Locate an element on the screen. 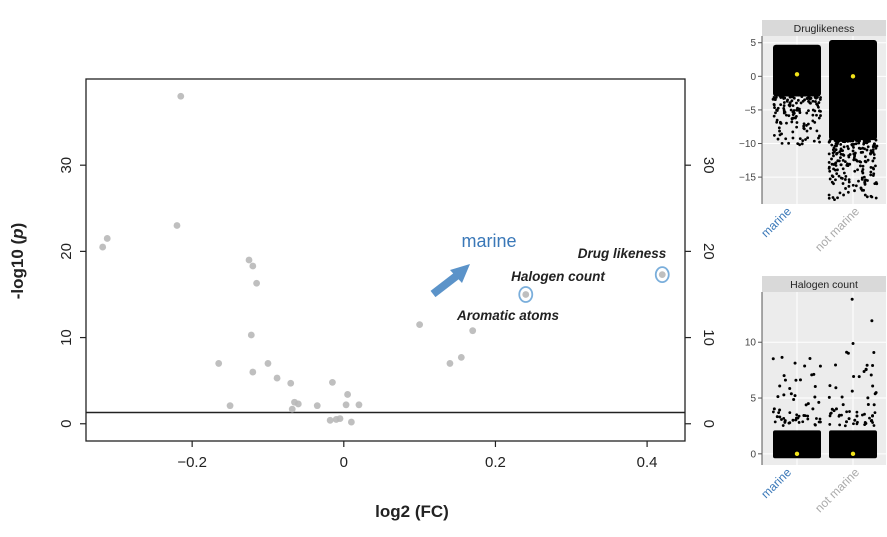  dense-point-cloud is located at coordinates (797, 444).